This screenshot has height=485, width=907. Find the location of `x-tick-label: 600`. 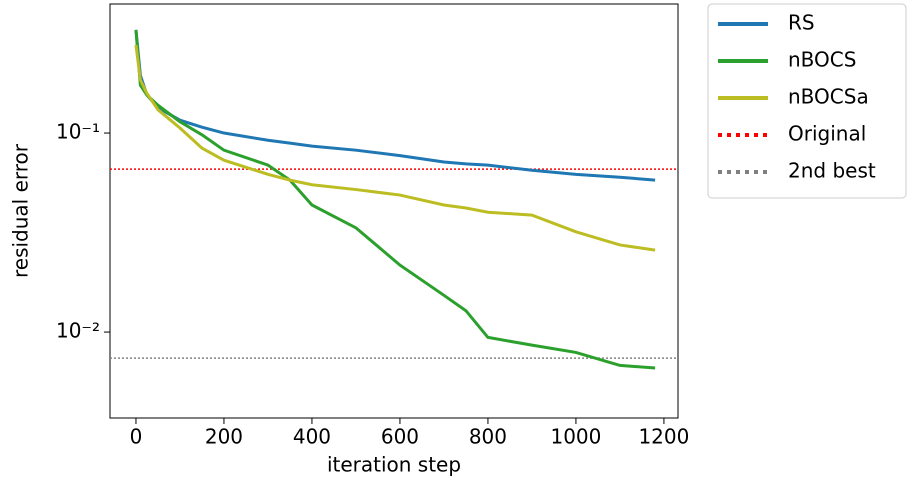

x-tick-label: 600 is located at coordinates (400, 437).